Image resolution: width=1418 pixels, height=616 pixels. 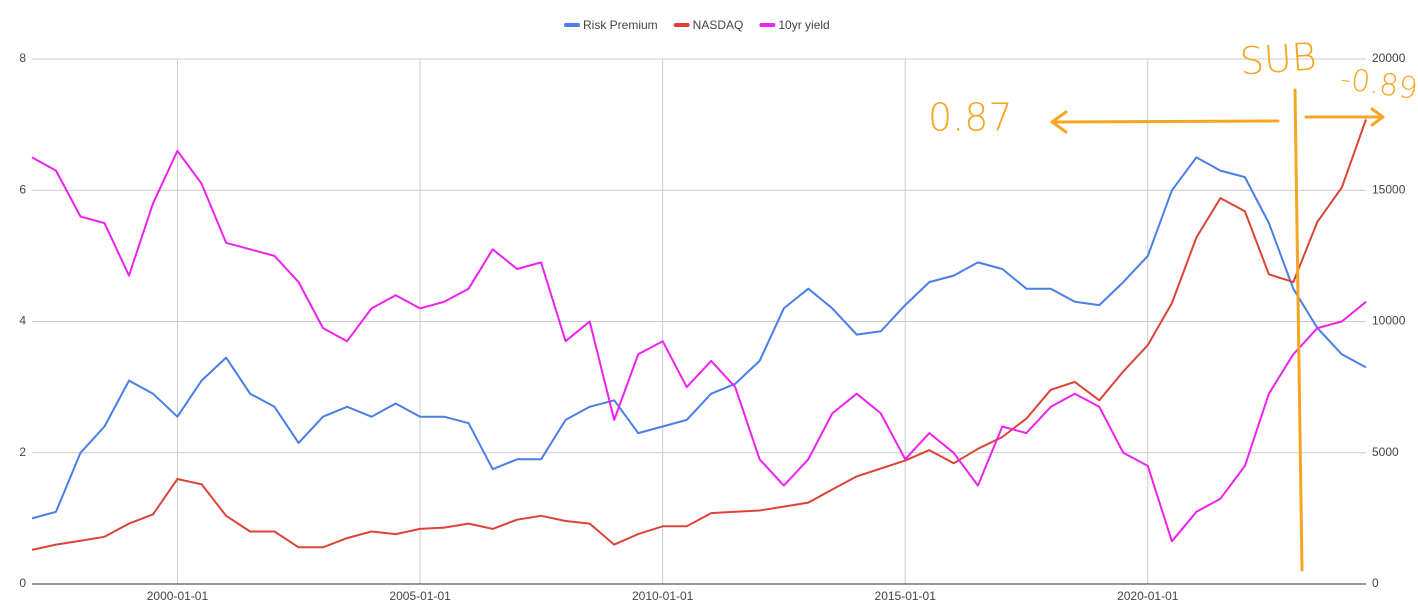 I want to click on legend-label: NASDAQ, so click(x=718, y=25).